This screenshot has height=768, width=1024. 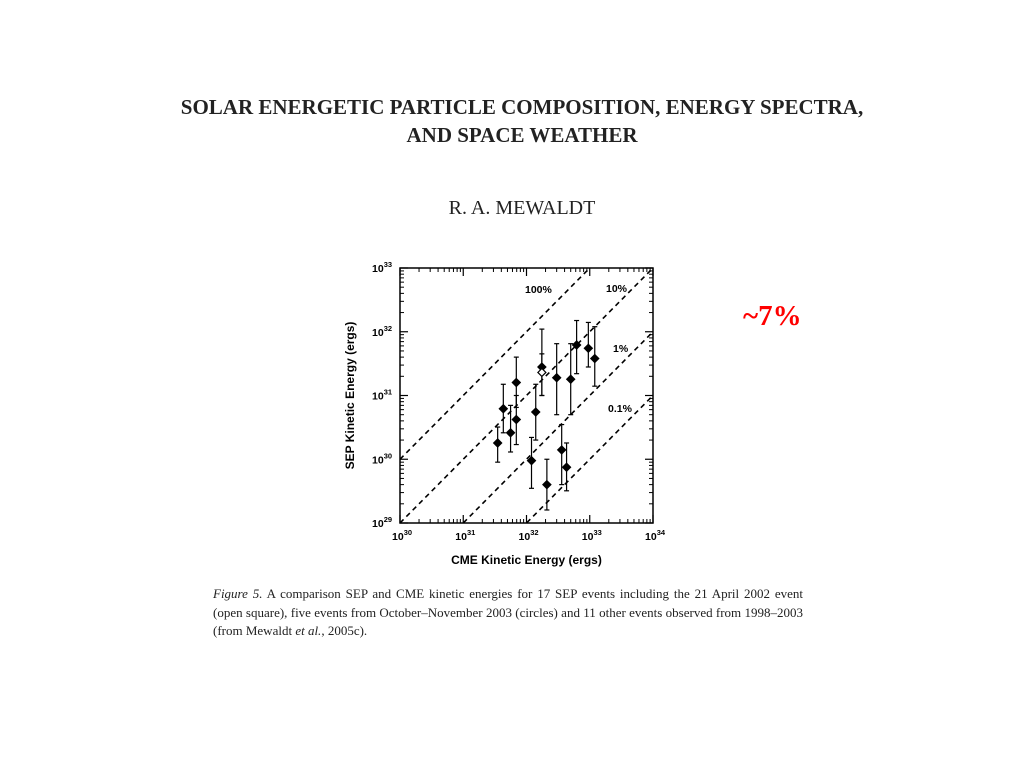 What do you see at coordinates (526, 560) in the screenshot?
I see `x-axis-label: CME Kinetic Energy (ergs)` at bounding box center [526, 560].